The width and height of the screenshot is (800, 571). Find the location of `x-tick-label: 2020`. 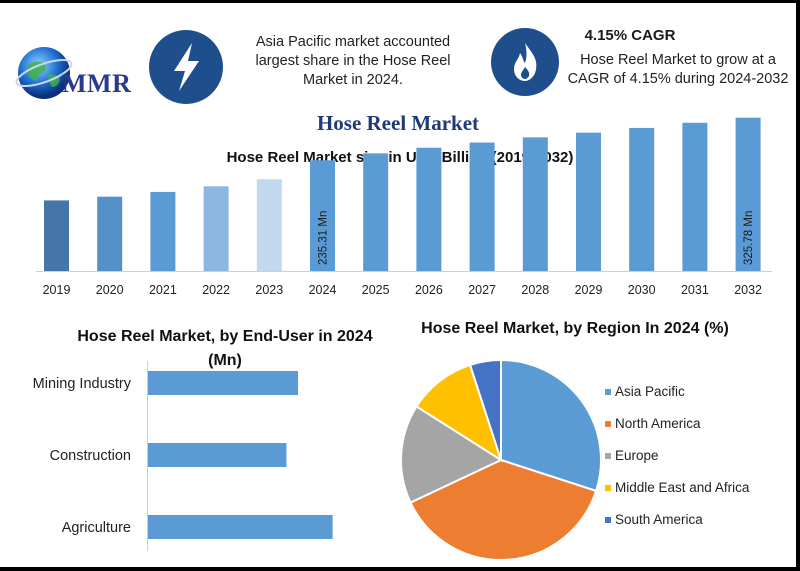

x-tick-label: 2020 is located at coordinates (110, 290).